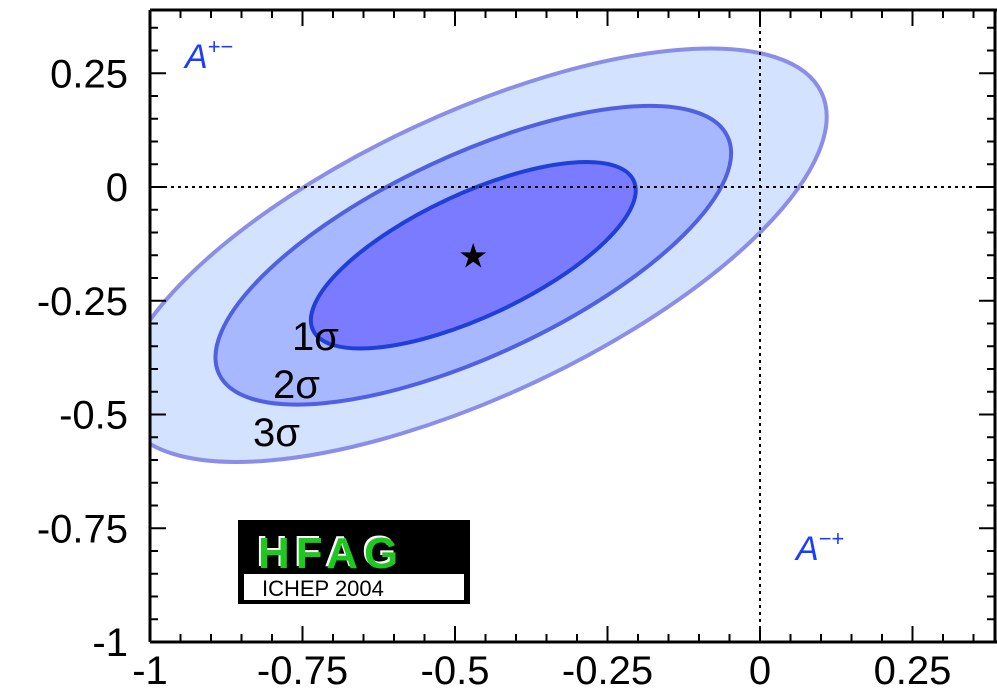  I want to click on y-axis-title: A+−, so click(208, 55).